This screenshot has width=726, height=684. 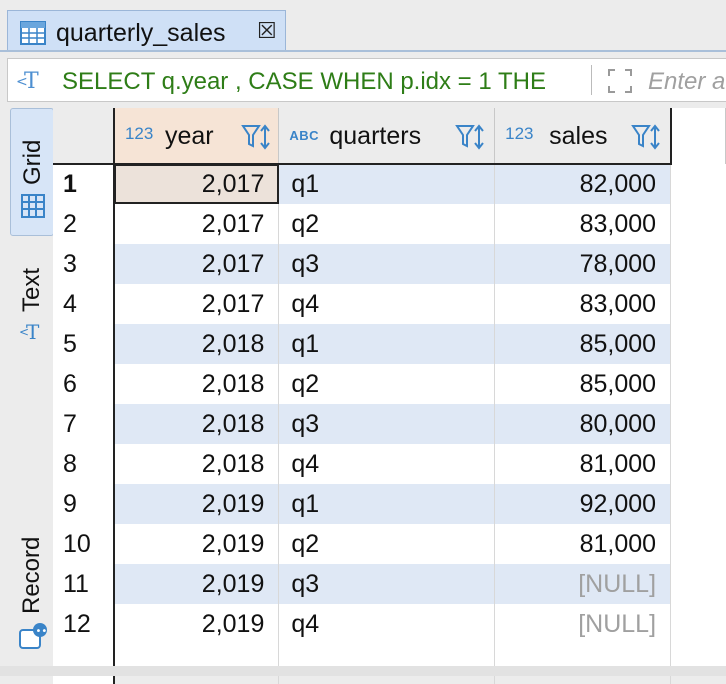 I want to click on table-icon, so click(x=33, y=33).